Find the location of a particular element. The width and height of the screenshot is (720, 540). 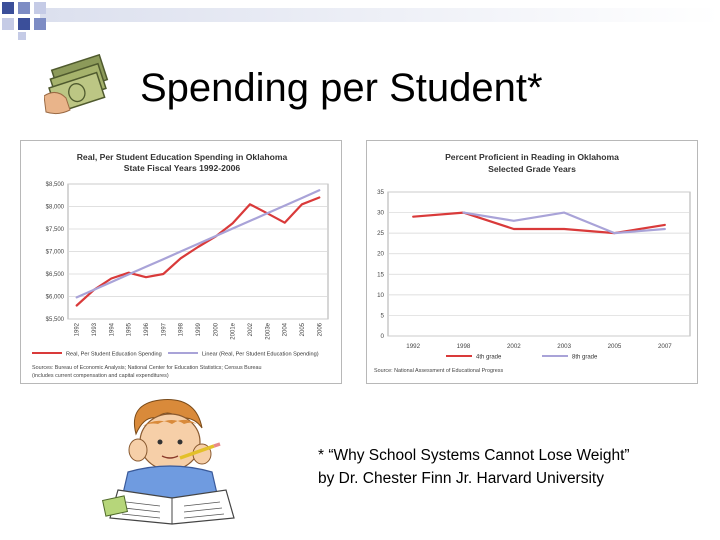

x-tick-label: 2003 is located at coordinates (564, 346).